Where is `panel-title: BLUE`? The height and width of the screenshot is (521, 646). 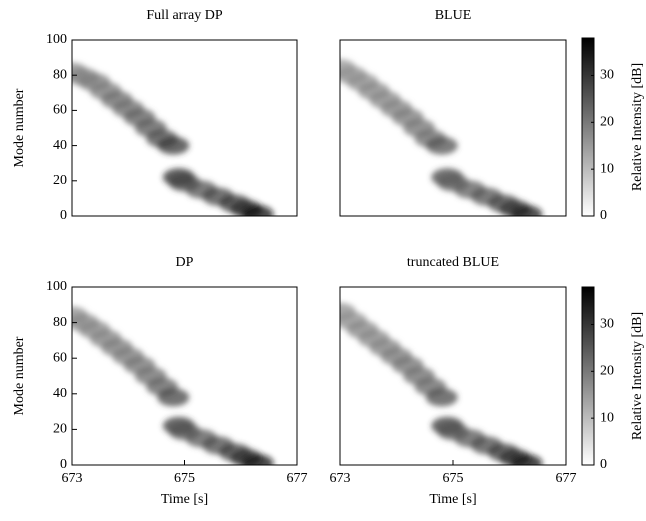 panel-title: BLUE is located at coordinates (453, 15).